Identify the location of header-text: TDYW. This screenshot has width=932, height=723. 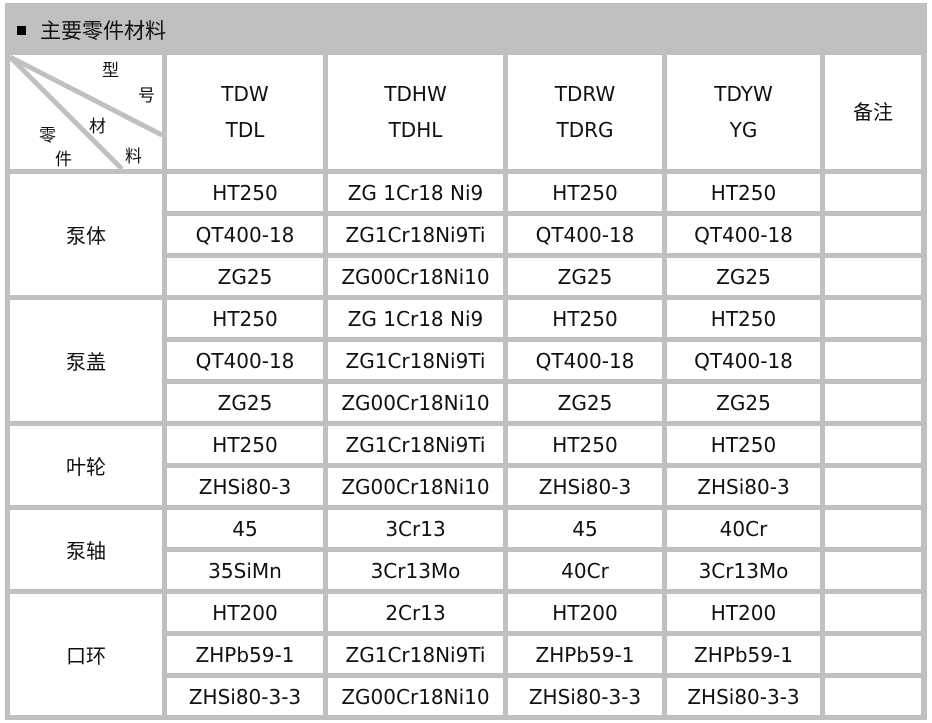
(743, 94).